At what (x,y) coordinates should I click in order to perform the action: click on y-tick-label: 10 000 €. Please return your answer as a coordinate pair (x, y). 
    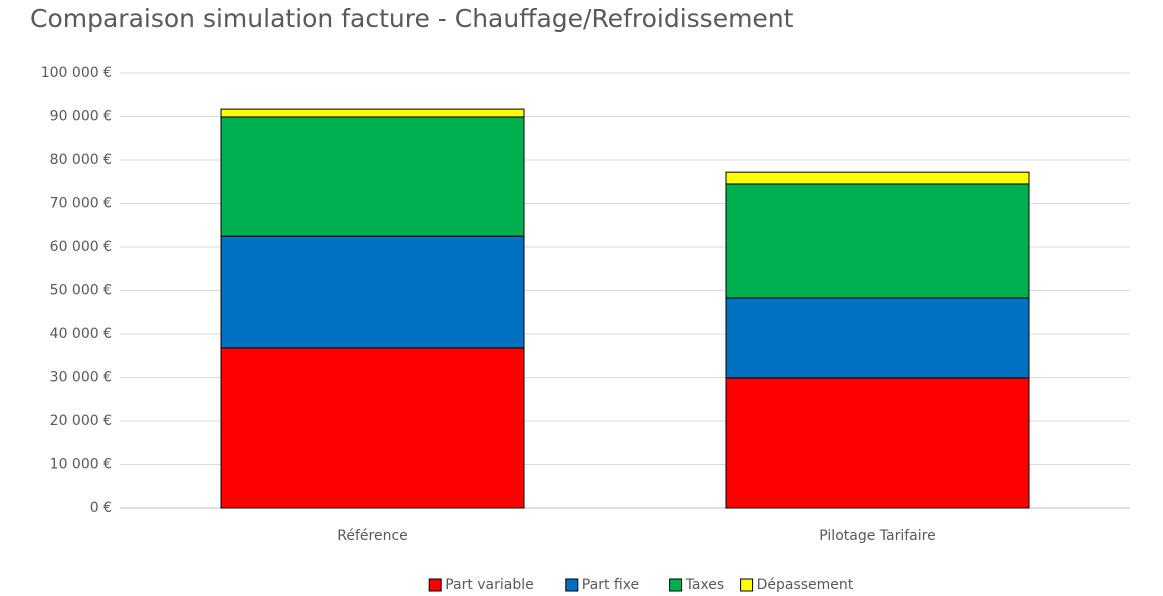
    Looking at the image, I should click on (81, 465).